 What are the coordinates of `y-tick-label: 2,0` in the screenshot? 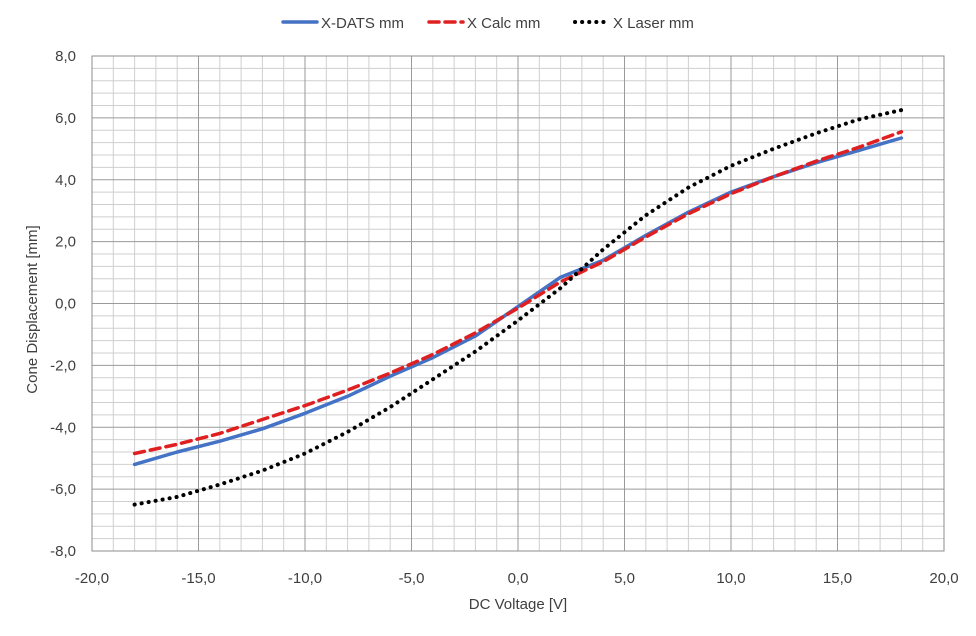 It's located at (65, 242).